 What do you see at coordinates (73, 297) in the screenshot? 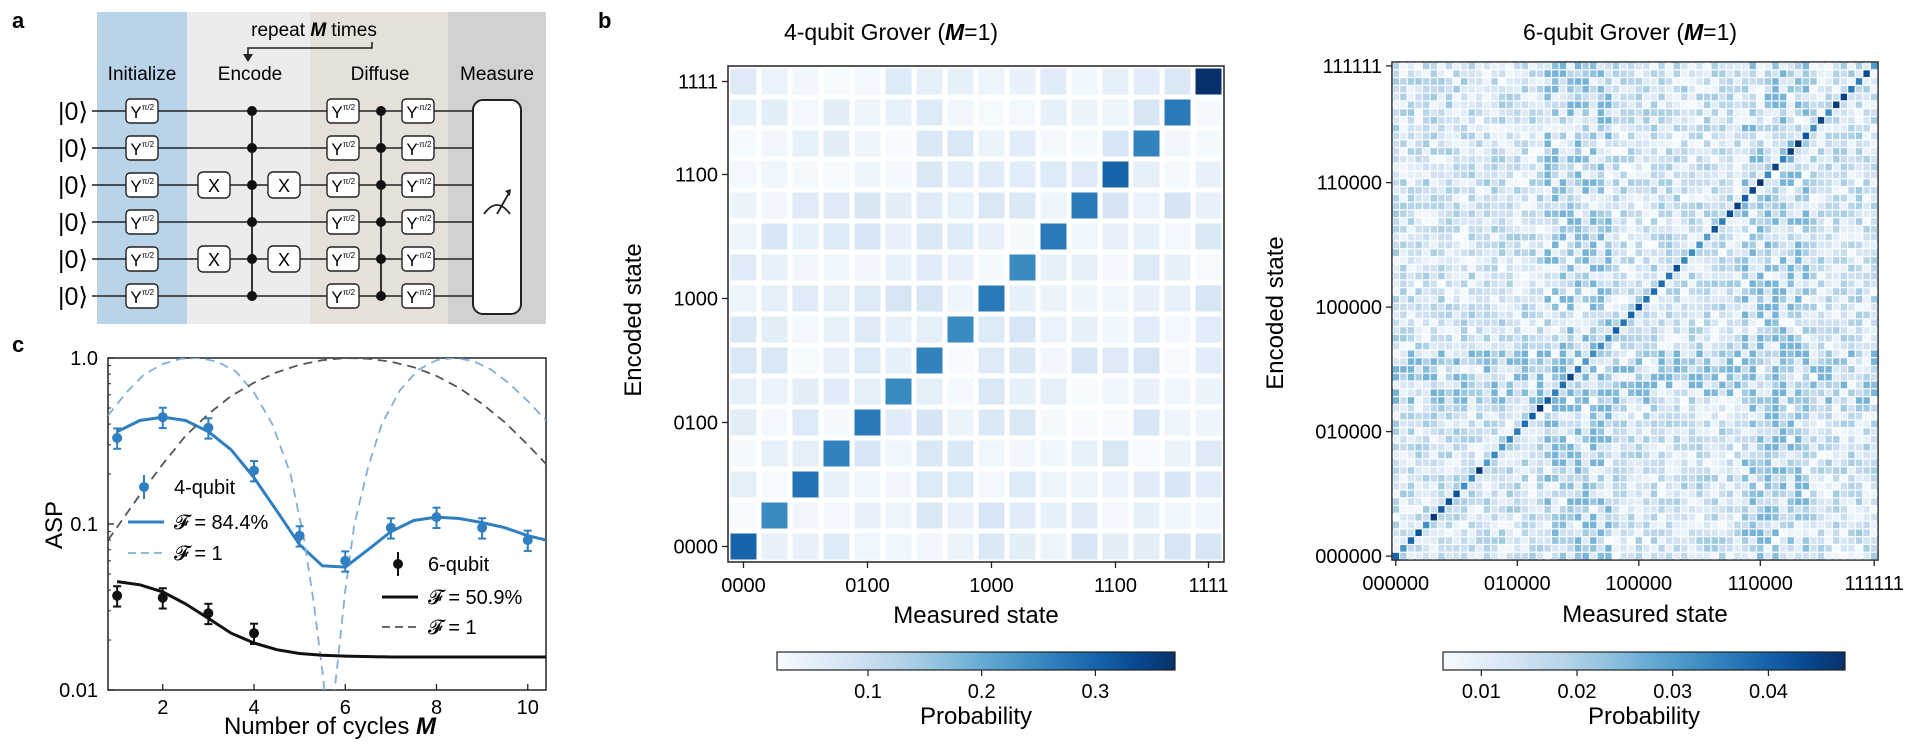
I see `ket-zero-label: |0⟩` at bounding box center [73, 297].